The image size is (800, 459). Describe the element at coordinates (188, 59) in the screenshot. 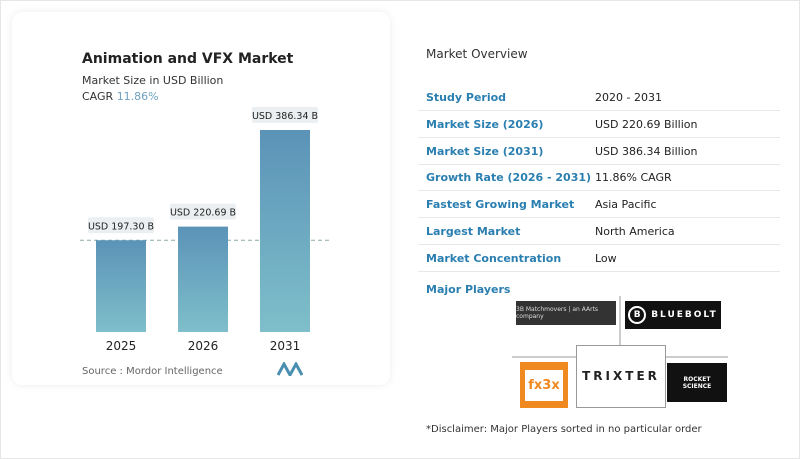

I see `chart-title: Animation and VFX Market` at that location.